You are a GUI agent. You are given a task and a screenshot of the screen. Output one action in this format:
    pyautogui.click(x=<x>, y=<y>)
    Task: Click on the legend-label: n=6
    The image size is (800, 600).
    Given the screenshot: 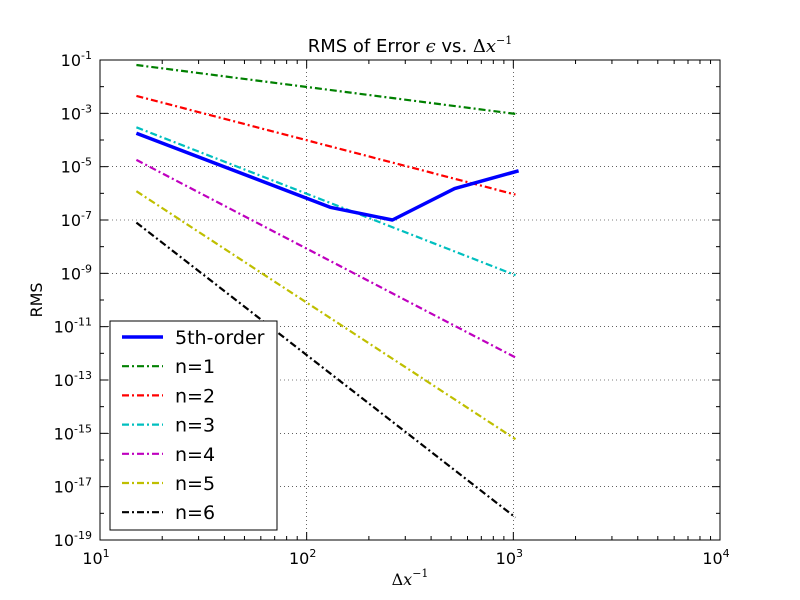 What is the action you would take?
    pyautogui.click(x=195, y=513)
    